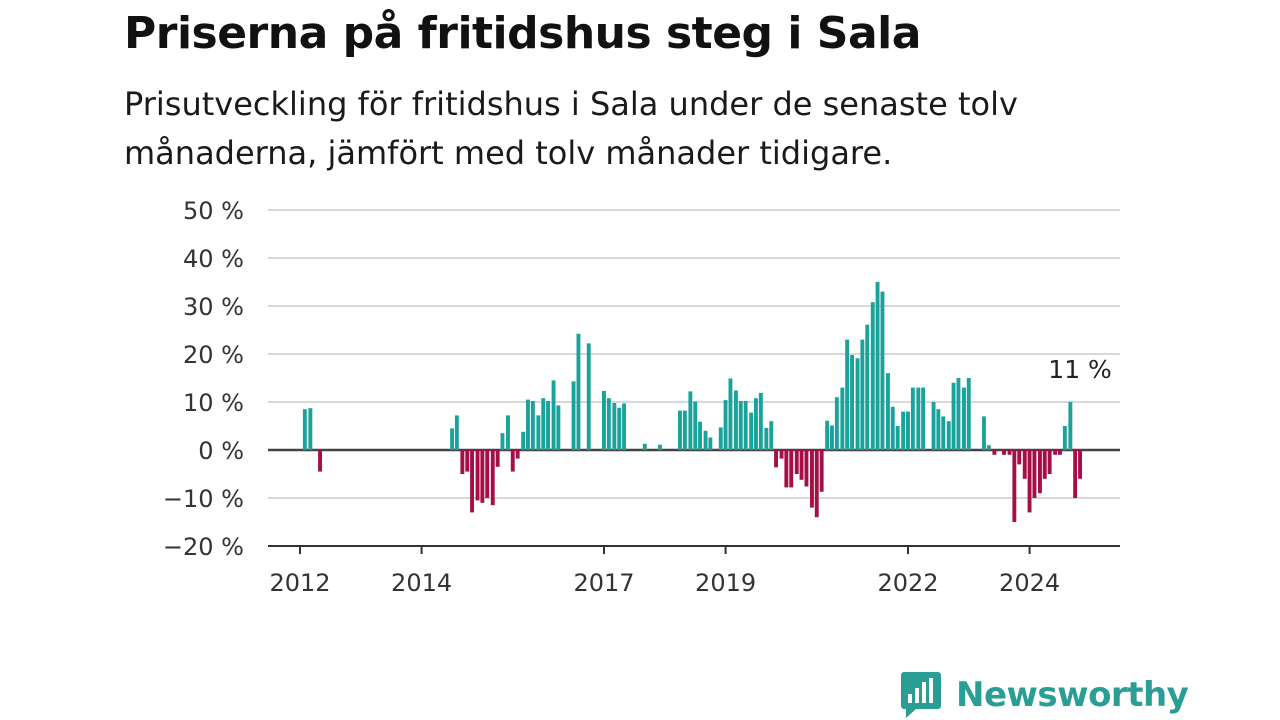 Image resolution: width=1280 pixels, height=720 pixels. I want to click on y-tick-label: 0 %, so click(221, 451).